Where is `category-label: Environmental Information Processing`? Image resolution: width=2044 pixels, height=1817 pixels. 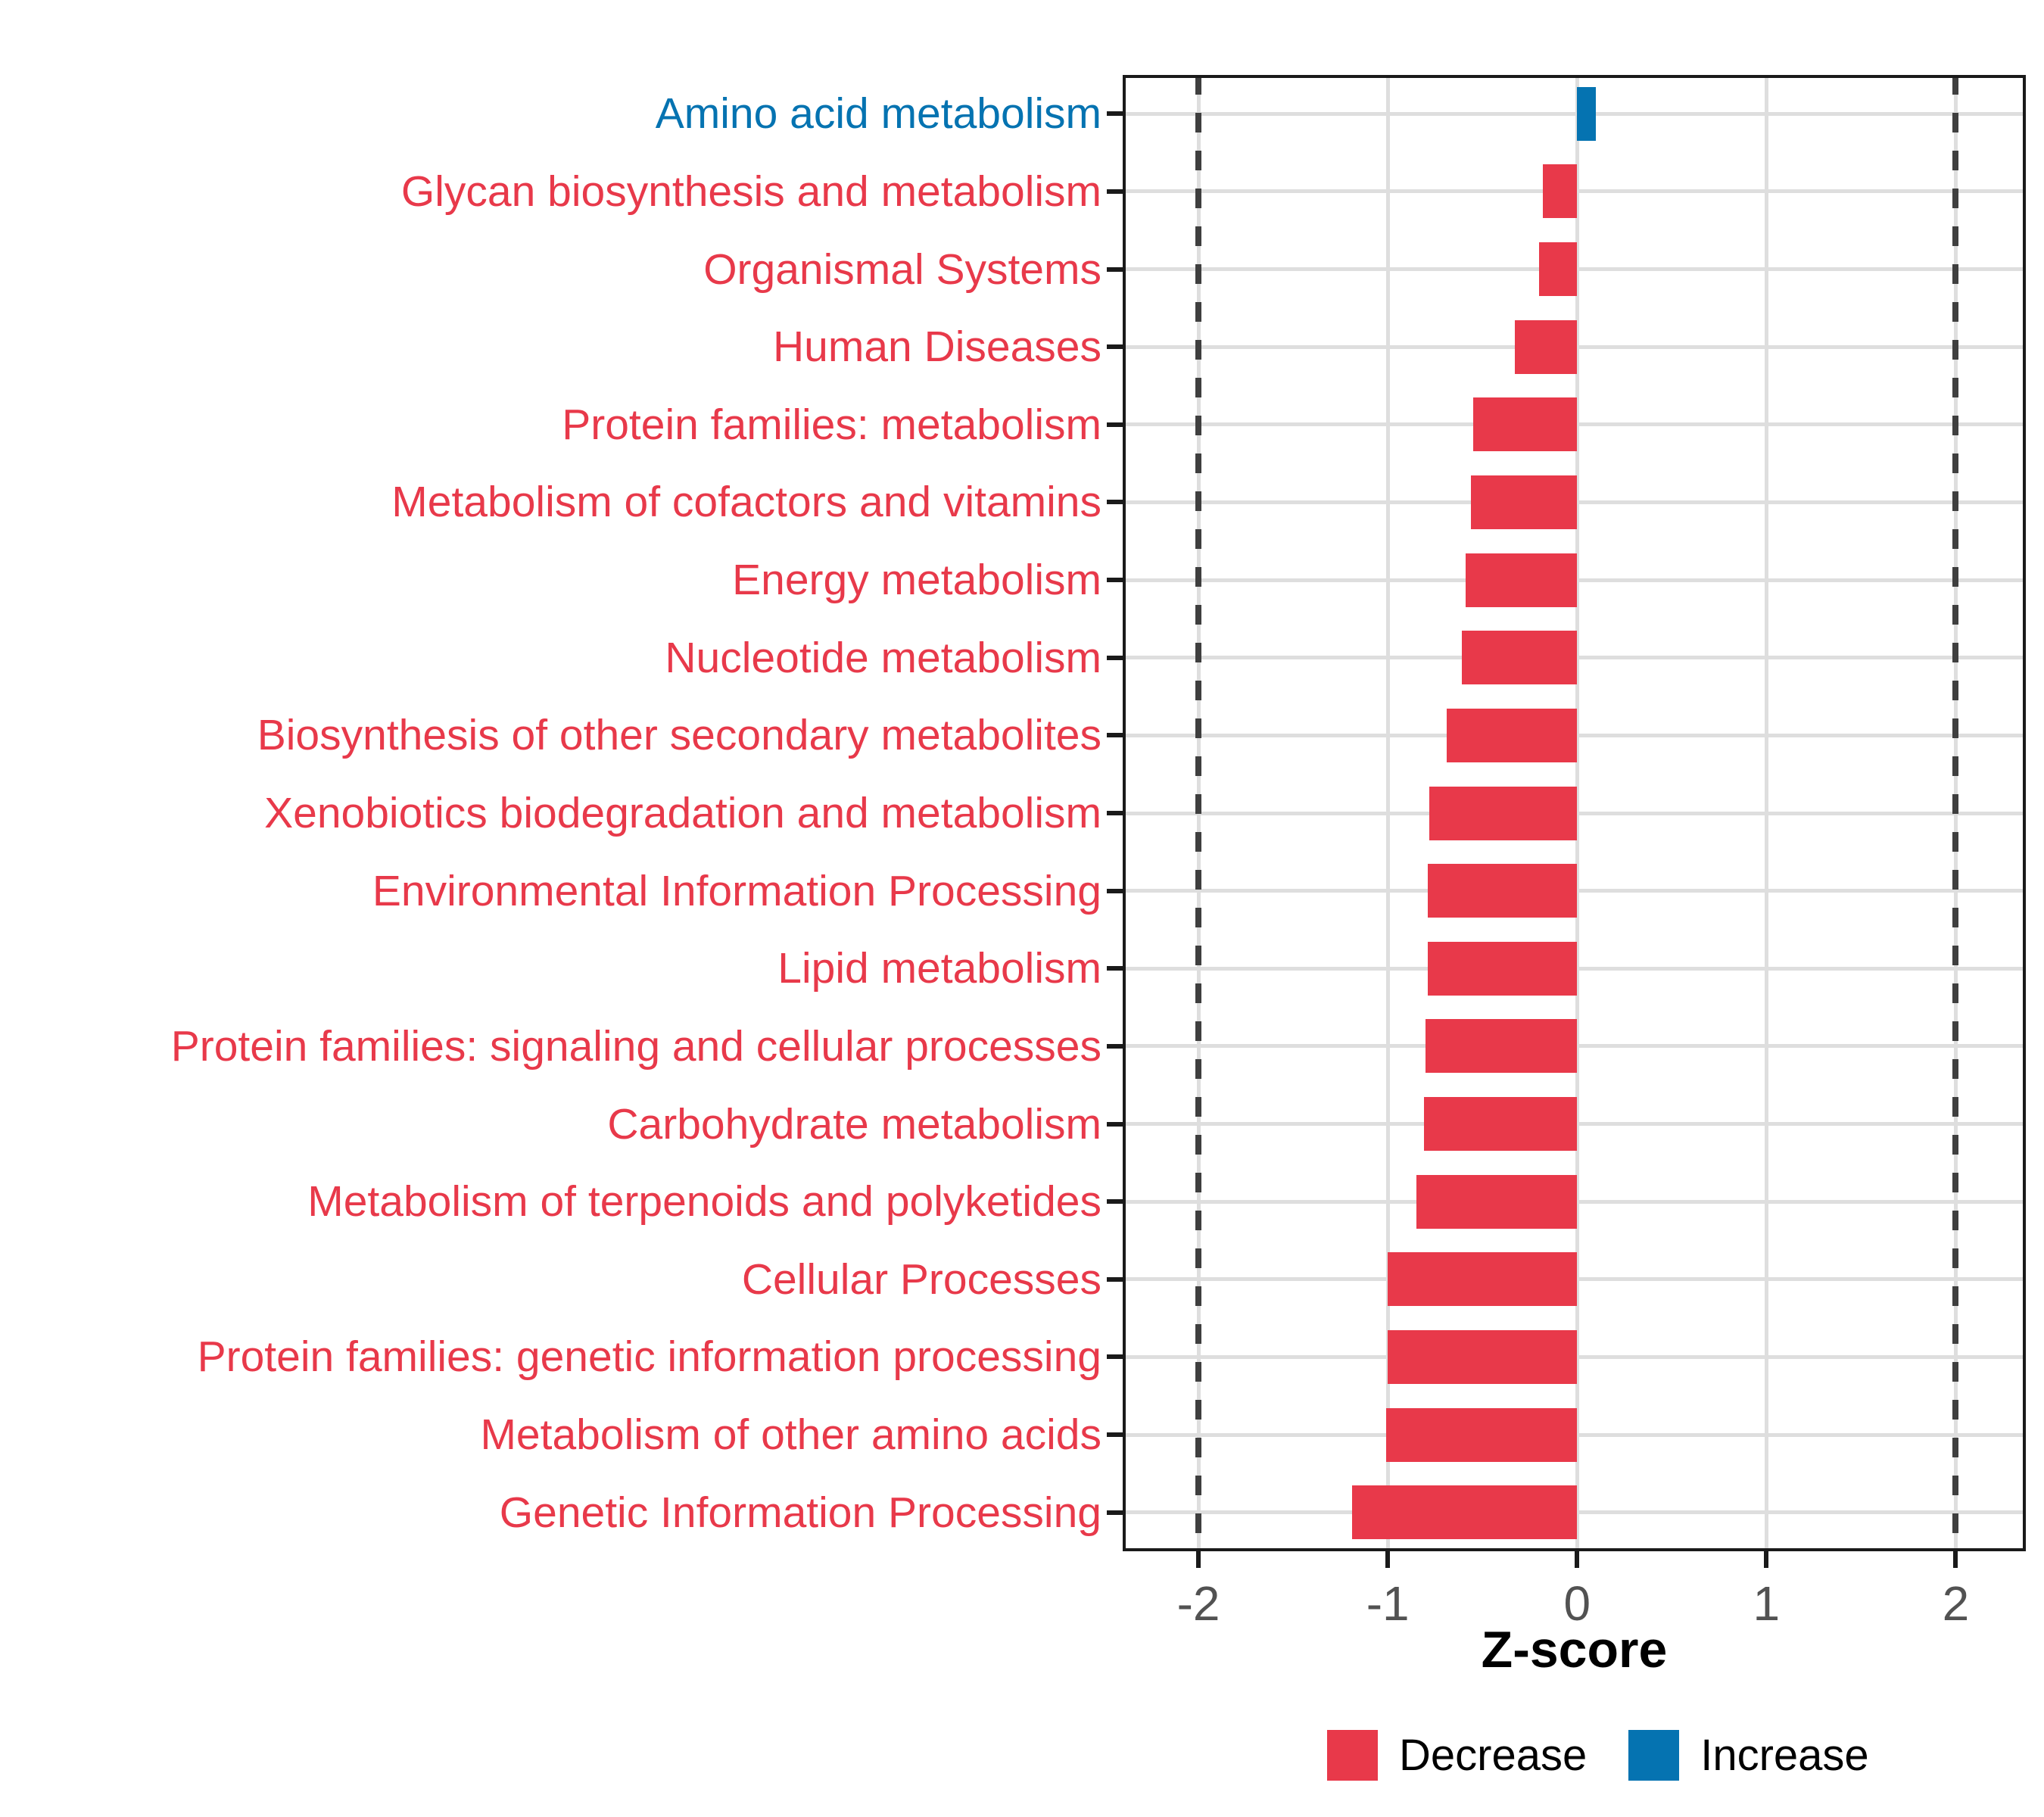 category-label: Environmental Information Processing is located at coordinates (736, 890).